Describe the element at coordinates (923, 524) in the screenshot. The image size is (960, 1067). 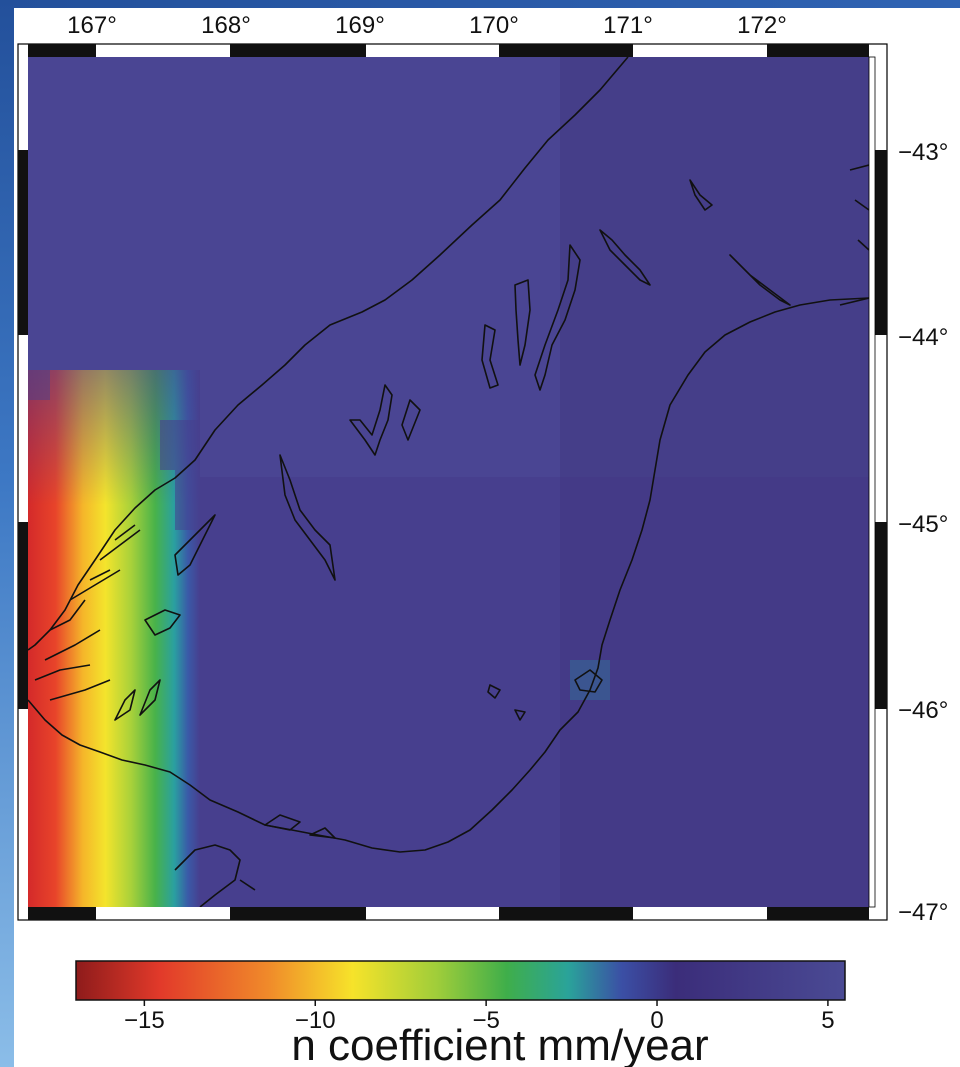
I see `lat-label: −45°` at that location.